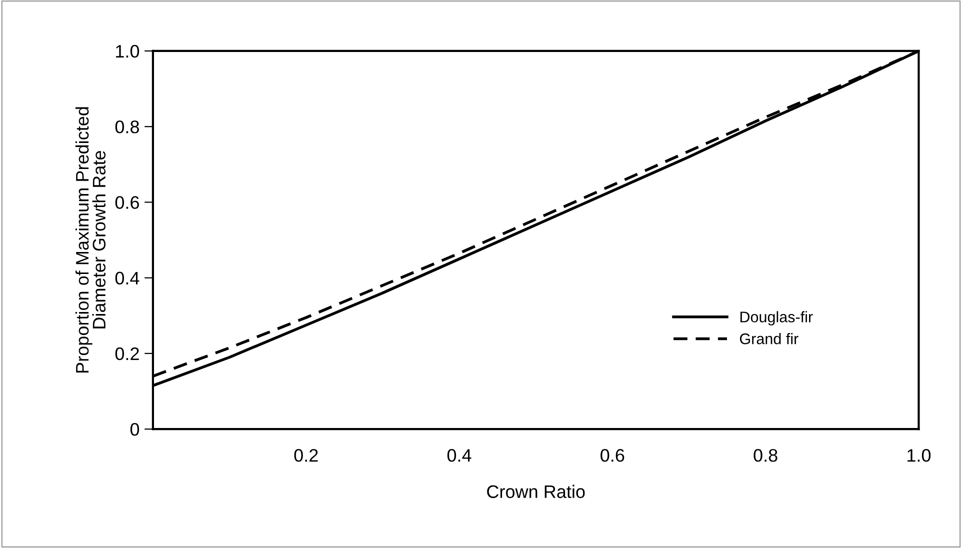 Image resolution: width=962 pixels, height=548 pixels. I want to click on y-tick-label: 0.6, so click(127, 202).